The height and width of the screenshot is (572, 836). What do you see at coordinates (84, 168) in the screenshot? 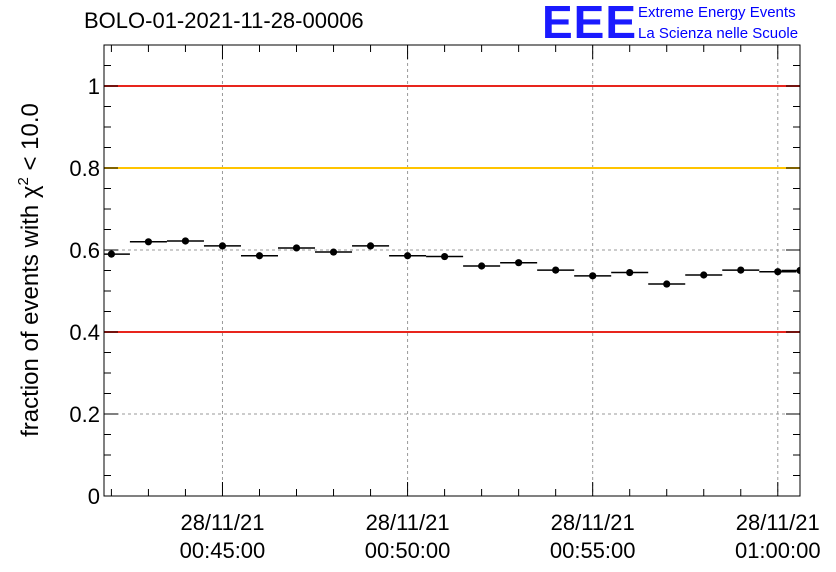
I see `y-tick-label: 0.8` at bounding box center [84, 168].